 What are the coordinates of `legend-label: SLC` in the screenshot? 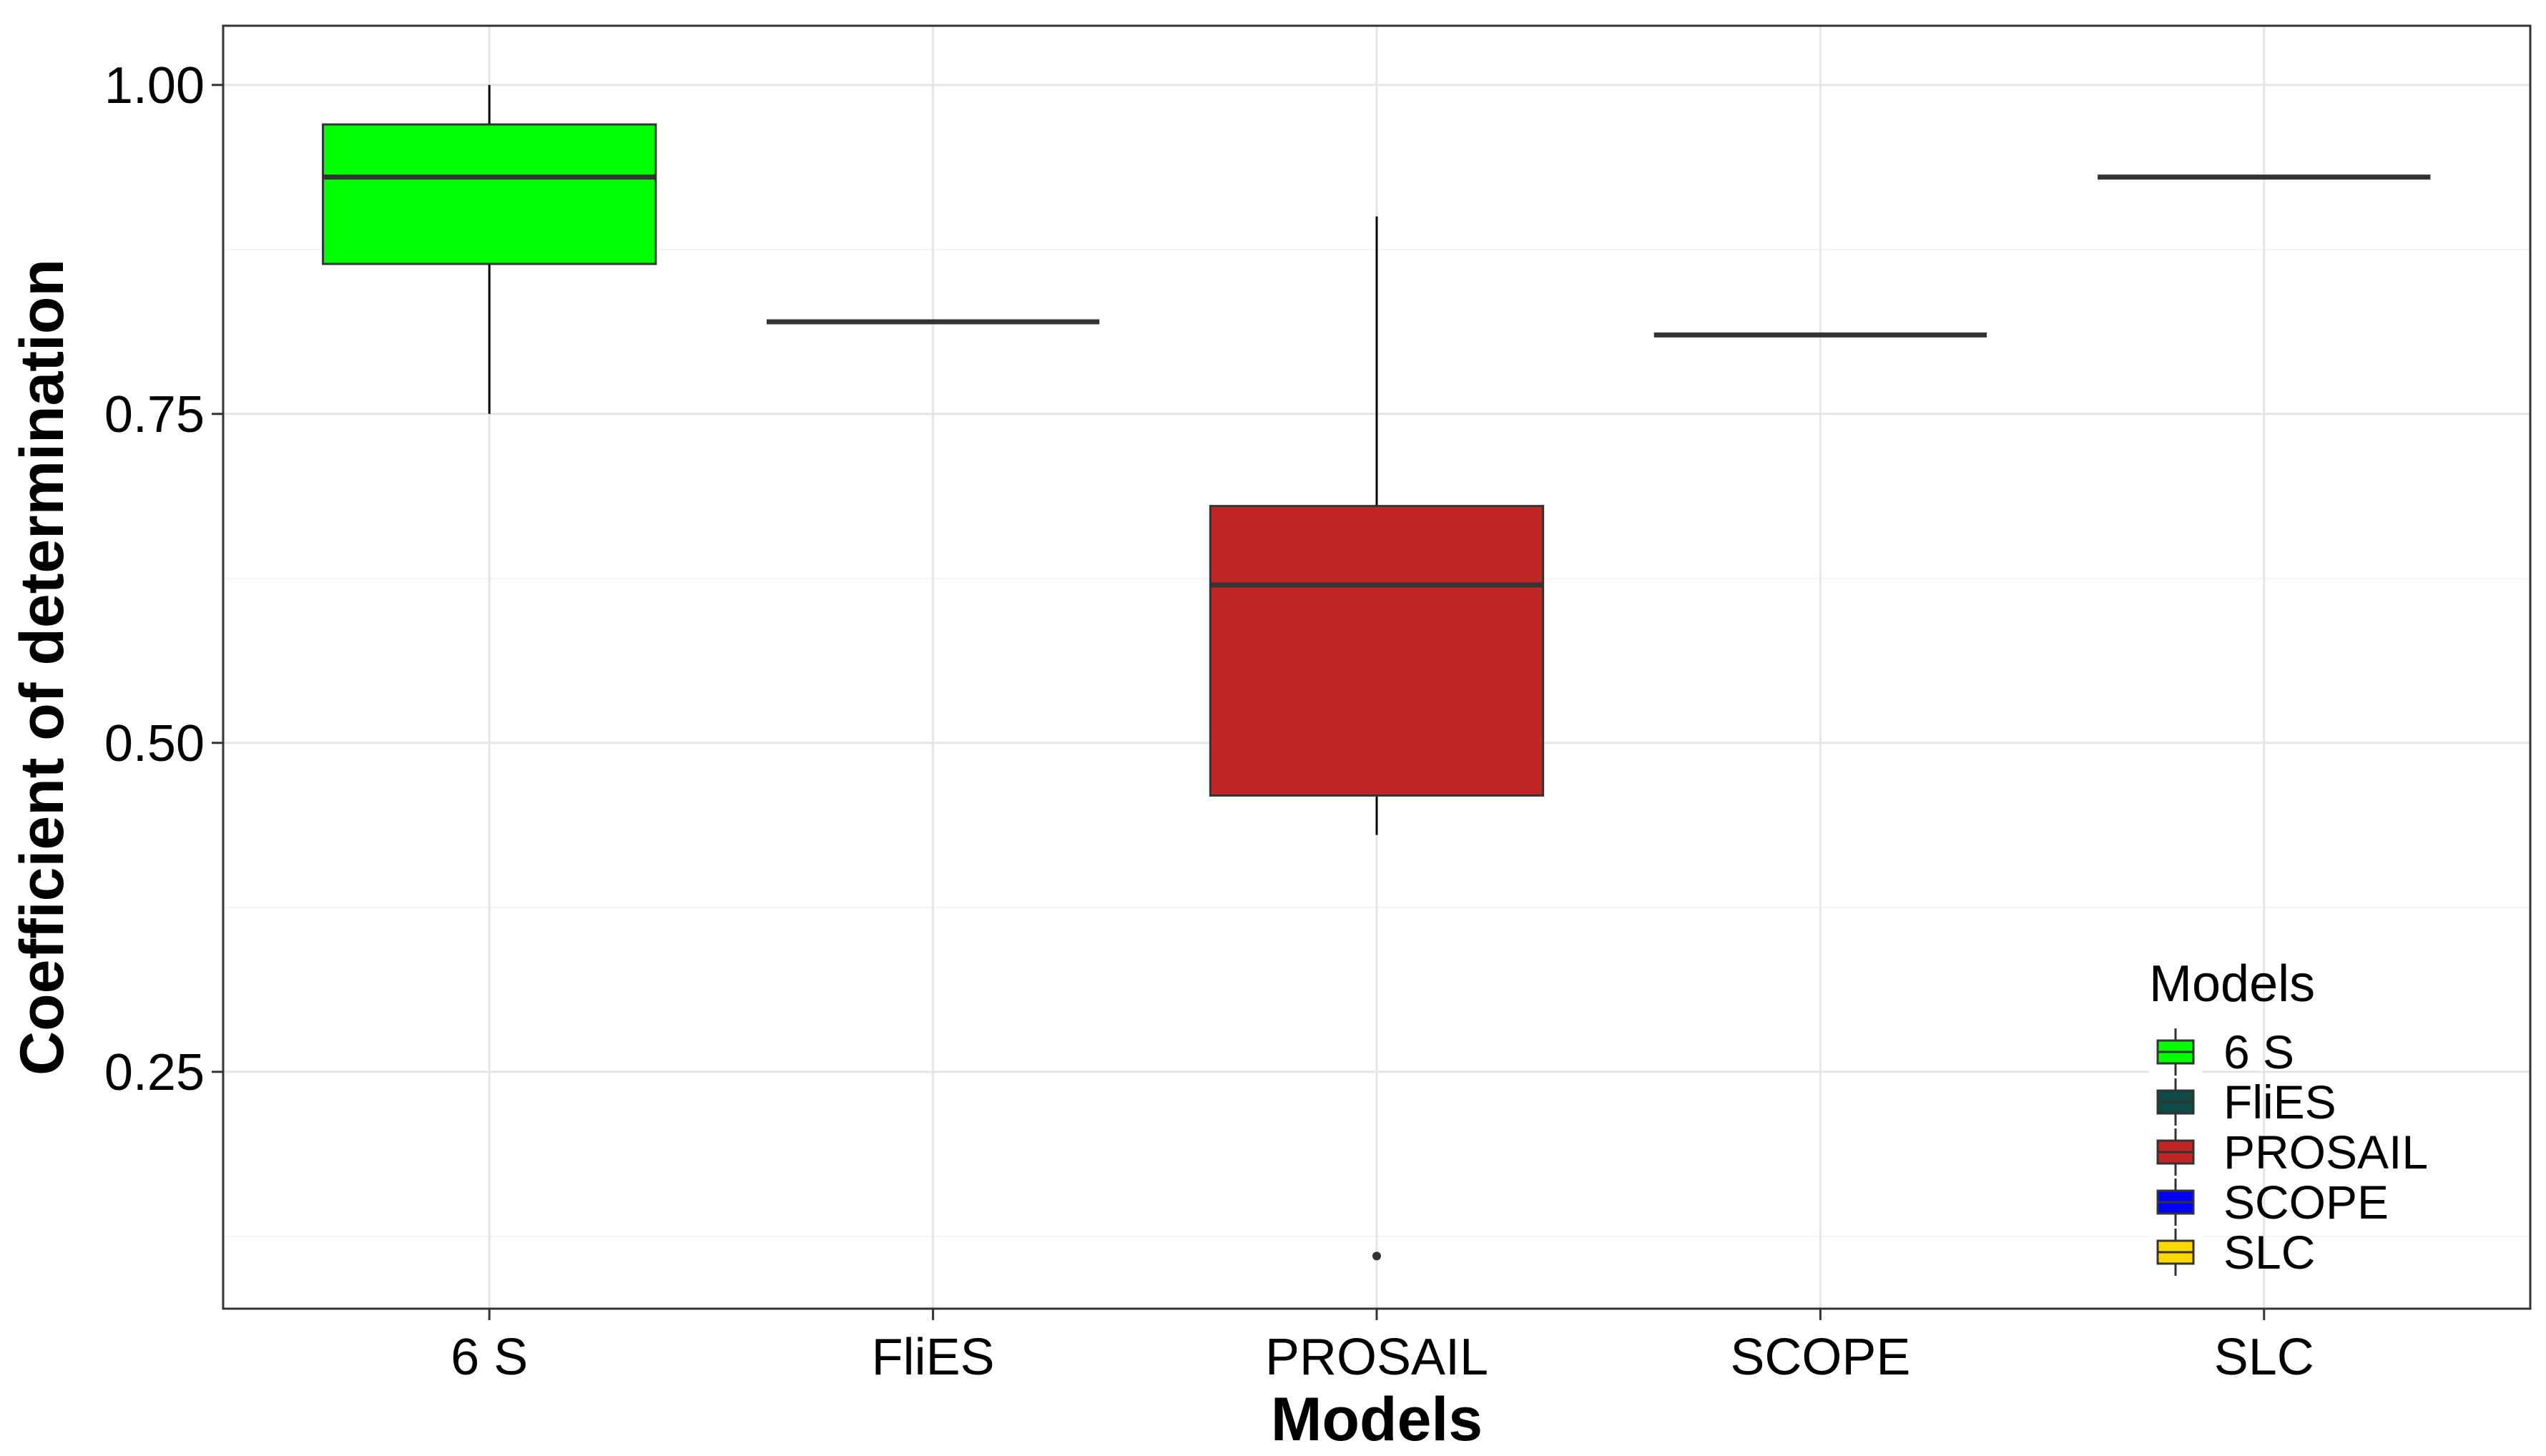 It's located at (2269, 1252).